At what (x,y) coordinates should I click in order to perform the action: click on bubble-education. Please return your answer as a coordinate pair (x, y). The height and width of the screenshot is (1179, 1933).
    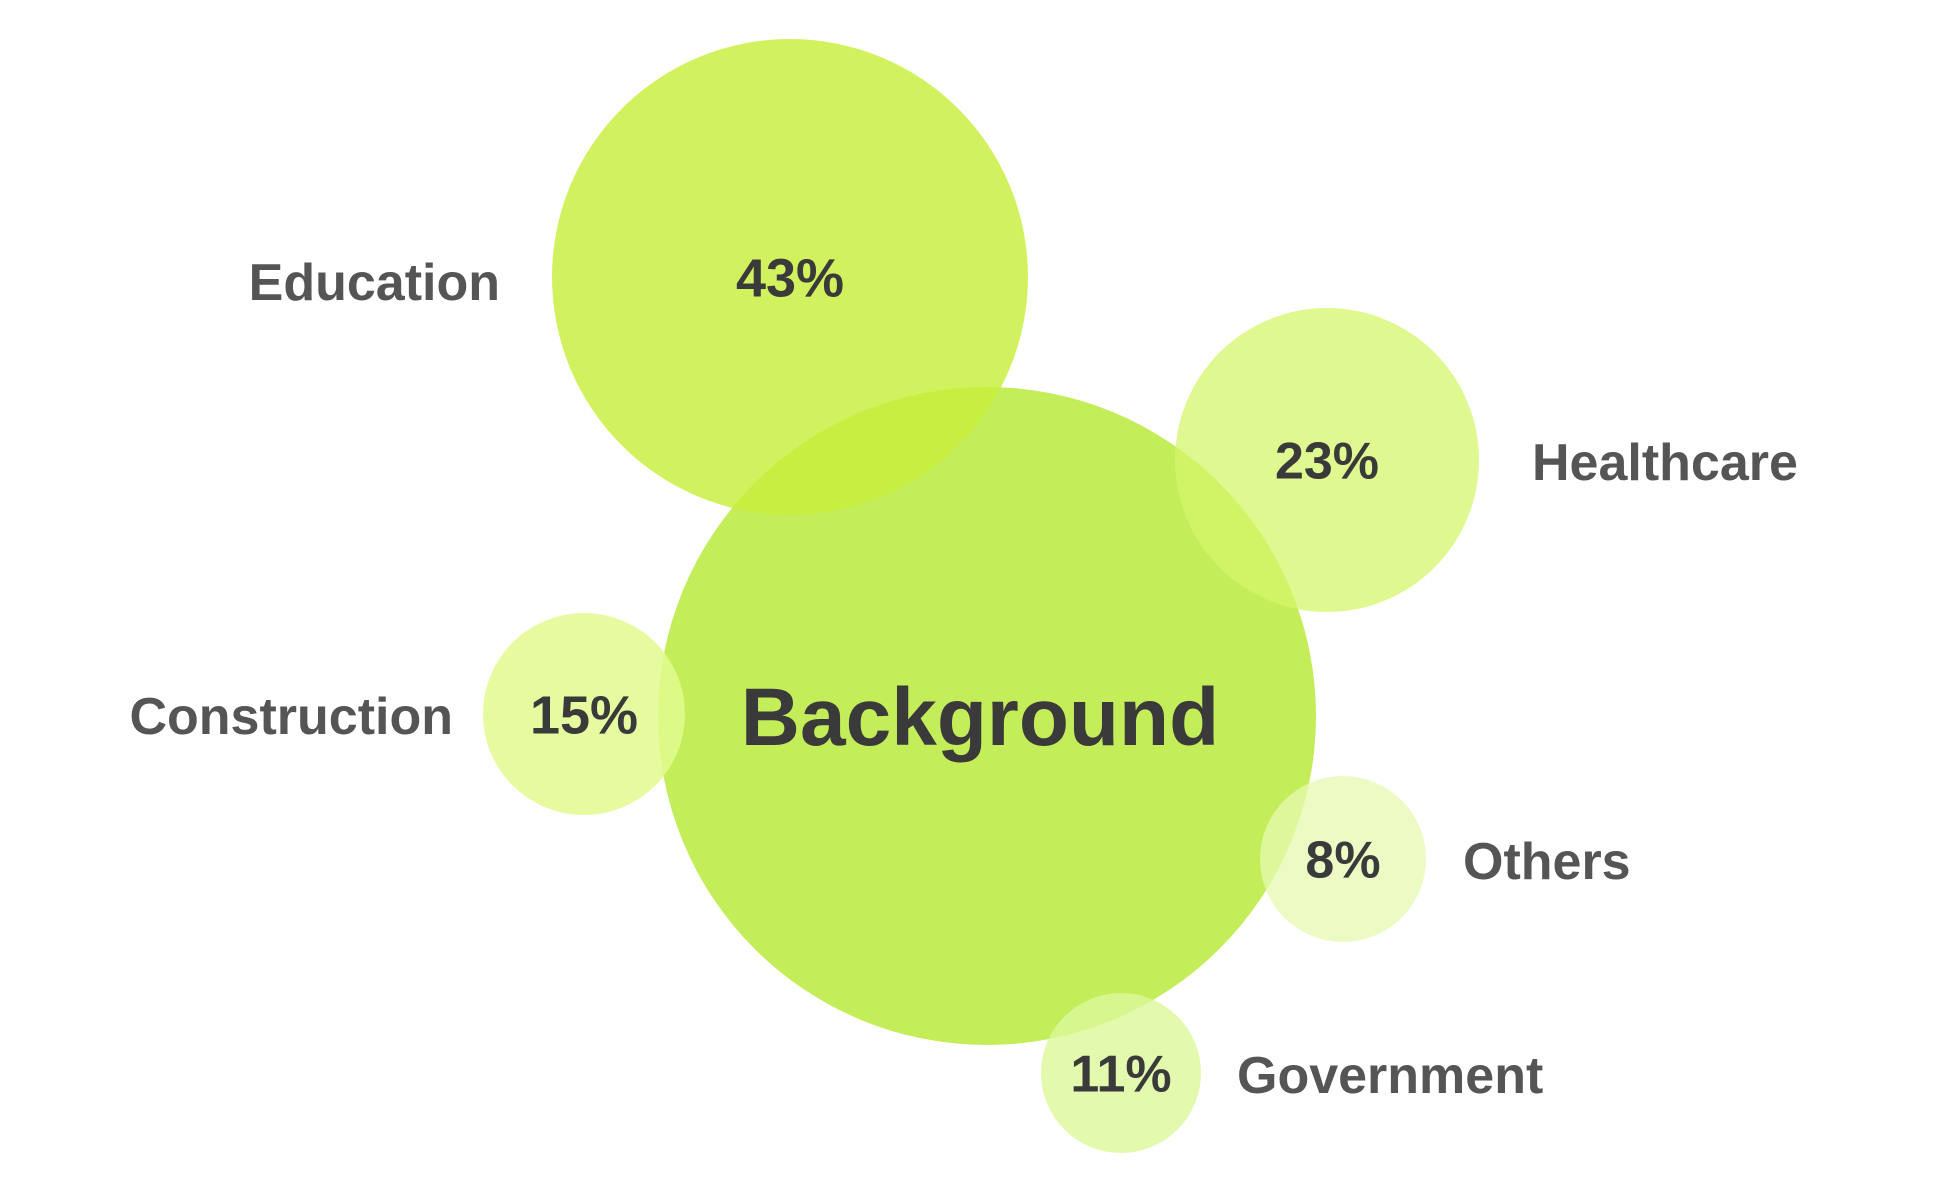
    Looking at the image, I should click on (790, 277).